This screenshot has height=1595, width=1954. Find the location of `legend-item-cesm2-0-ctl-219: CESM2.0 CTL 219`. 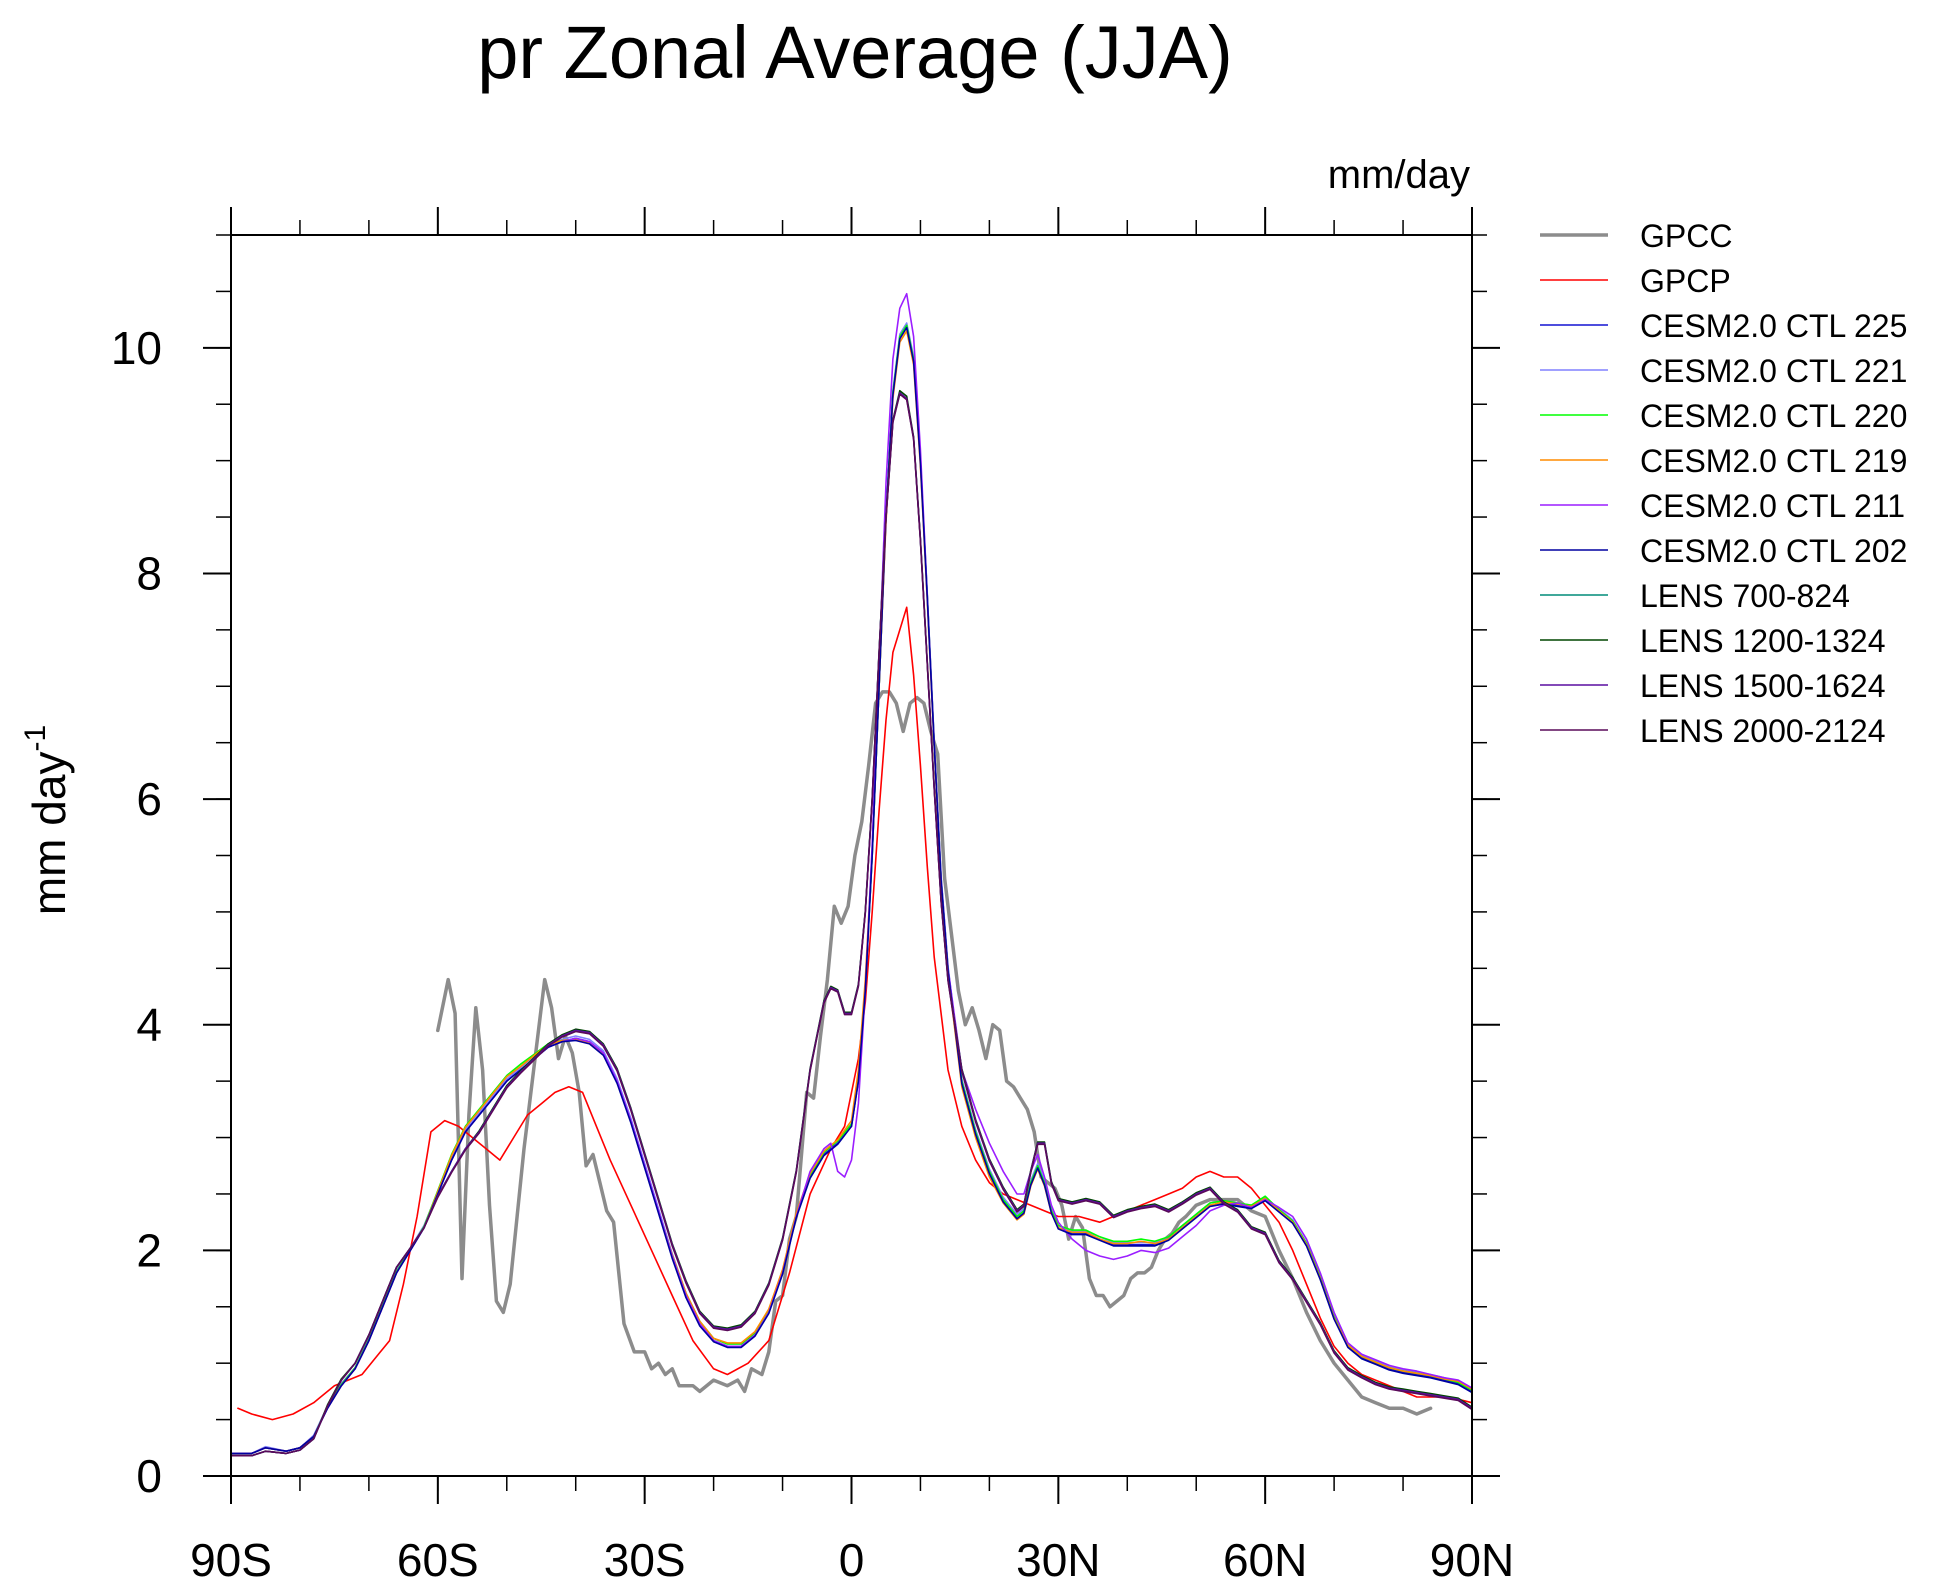

legend-item-cesm2-0-ctl-219: CESM2.0 CTL 219 is located at coordinates (1723, 461).